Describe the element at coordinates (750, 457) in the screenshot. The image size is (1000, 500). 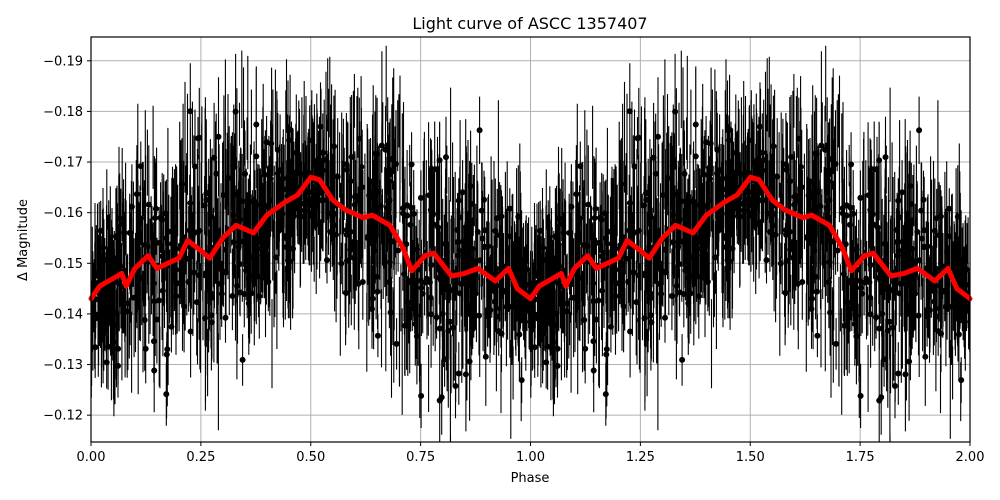
I see `x-tick-label: 1.50` at that location.